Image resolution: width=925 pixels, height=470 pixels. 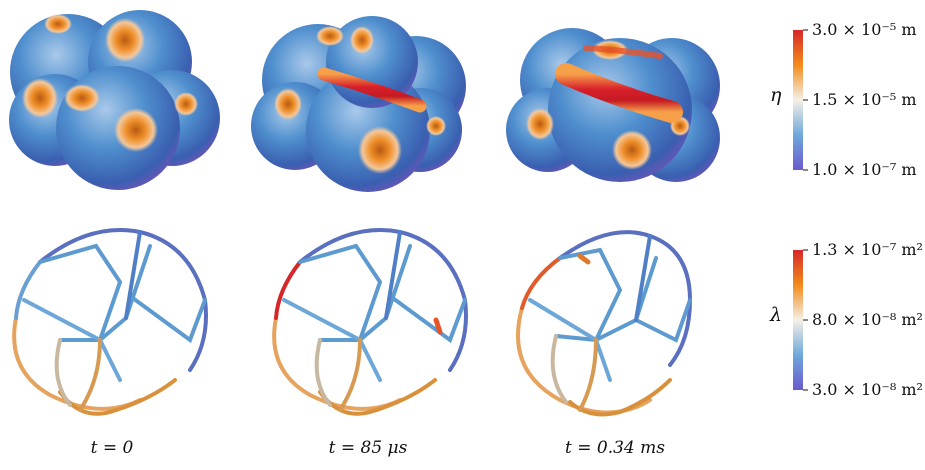 What do you see at coordinates (114, 100) in the screenshot?
I see `bubble-cluster-t0` at bounding box center [114, 100].